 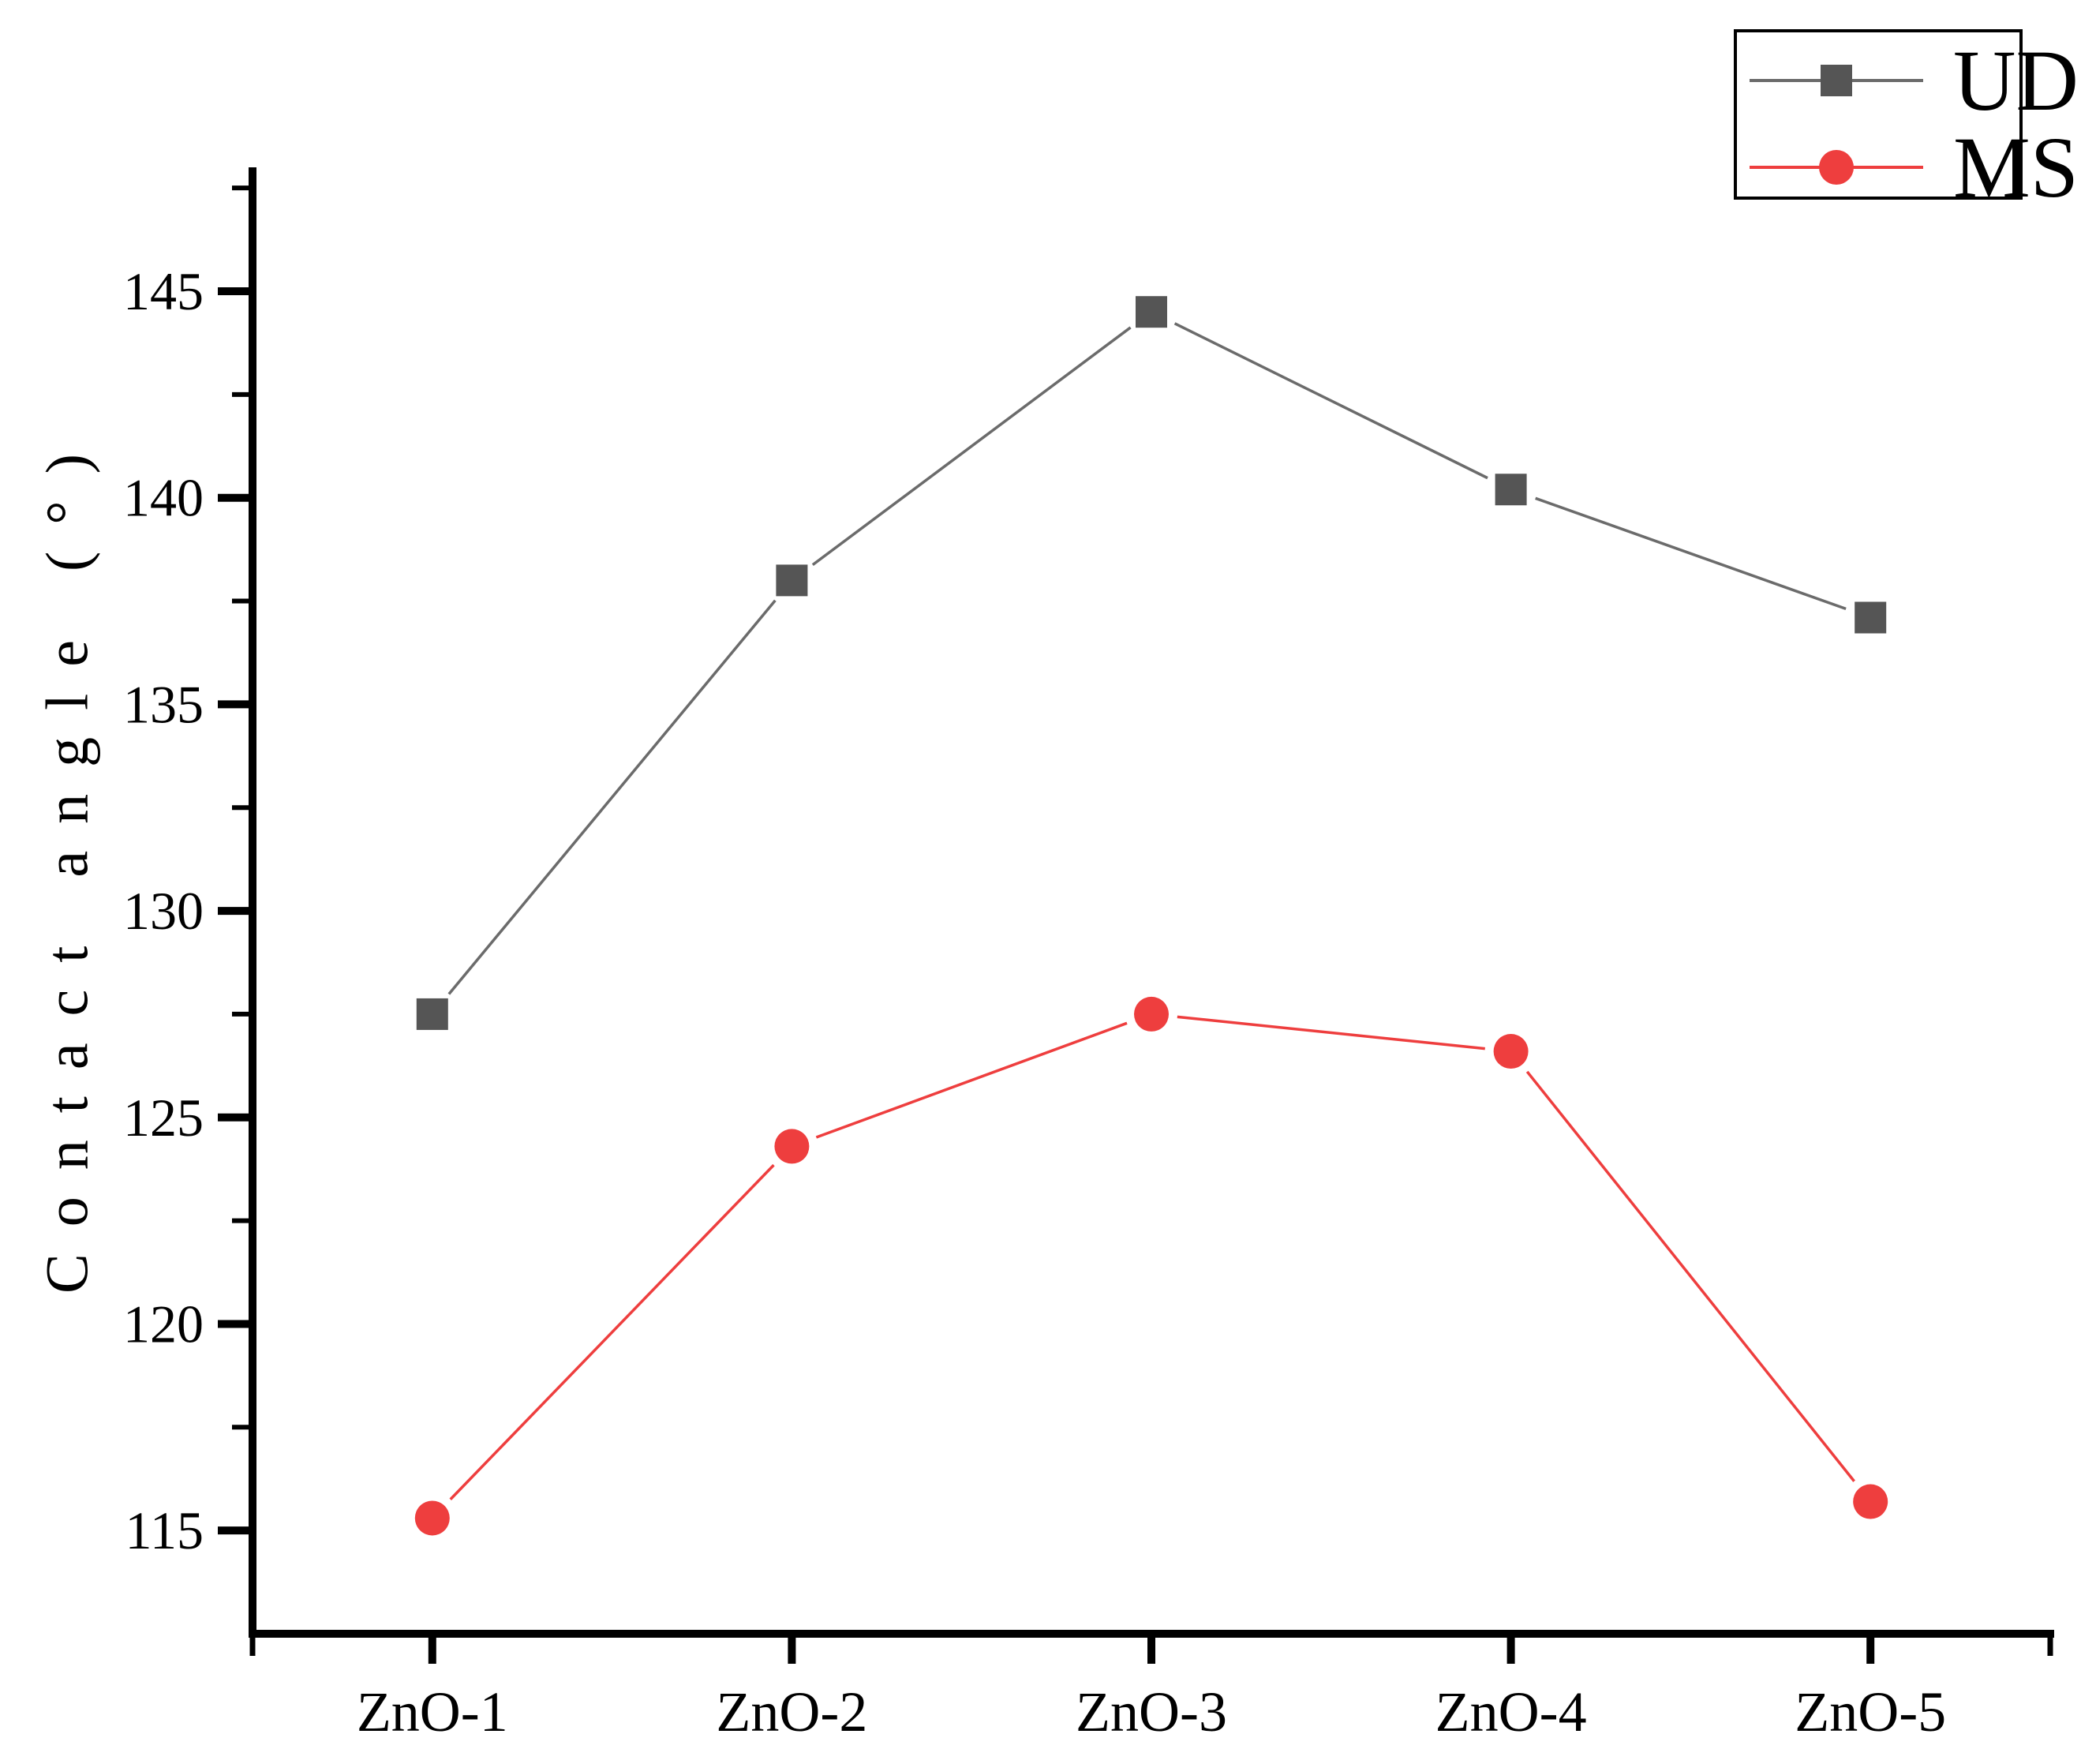 What do you see at coordinates (1511, 1711) in the screenshot?
I see `x-axis-tick-label: ZnO-4` at bounding box center [1511, 1711].